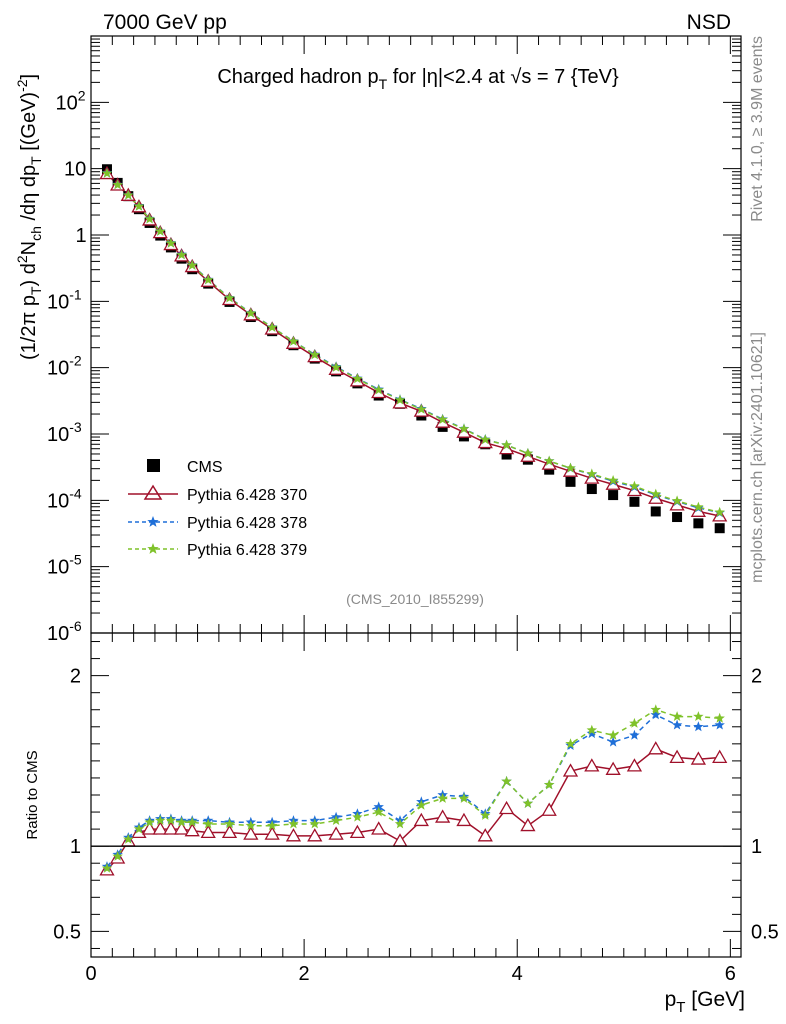 This screenshot has width=786, height=1024. What do you see at coordinates (517, 974) in the screenshot?
I see `x-tick-label: 4` at bounding box center [517, 974].